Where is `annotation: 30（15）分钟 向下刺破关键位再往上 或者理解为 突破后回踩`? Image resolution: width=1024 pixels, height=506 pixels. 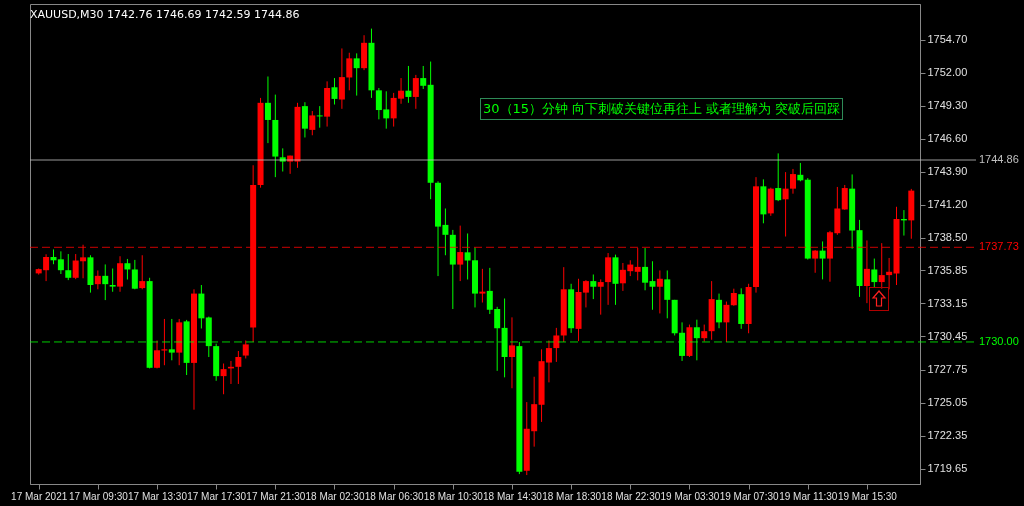 annotation: 30（15）分钟 向下刺破关键位再往上 或者理解为 突破后回踩 is located at coordinates (662, 109).